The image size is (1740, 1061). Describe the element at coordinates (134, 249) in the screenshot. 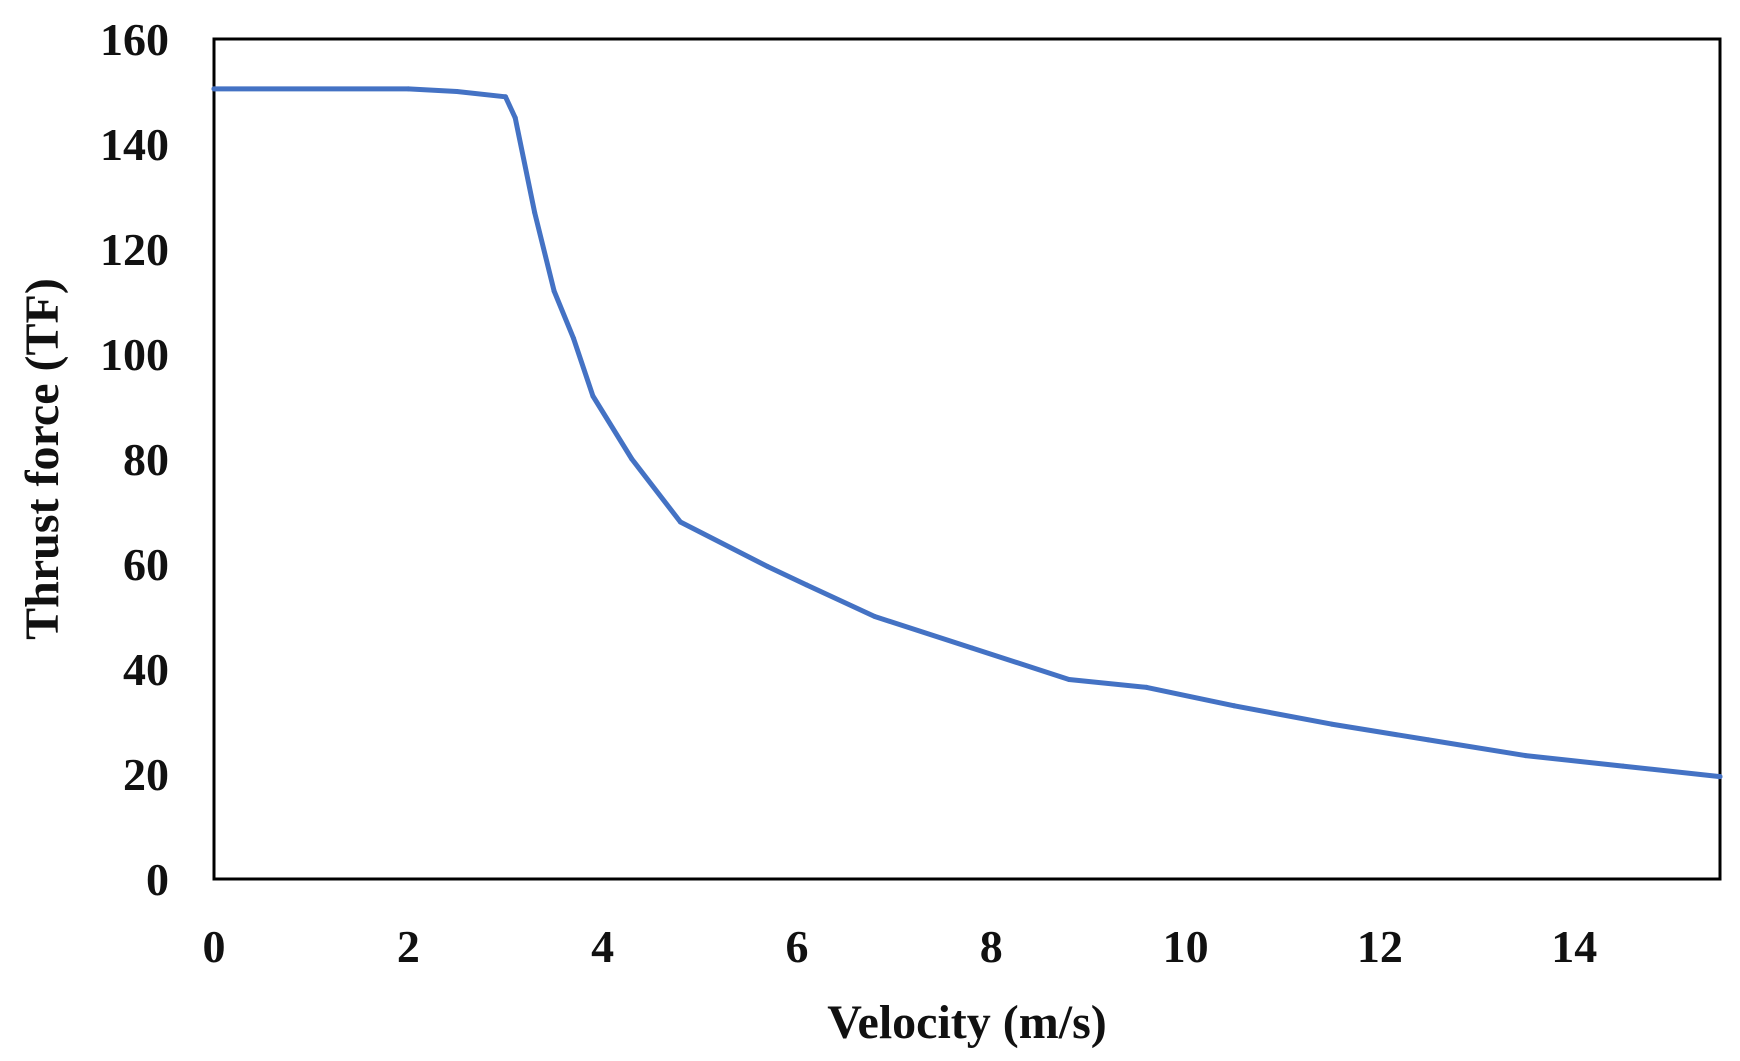

I see `y-tick-label-120: 120` at that location.